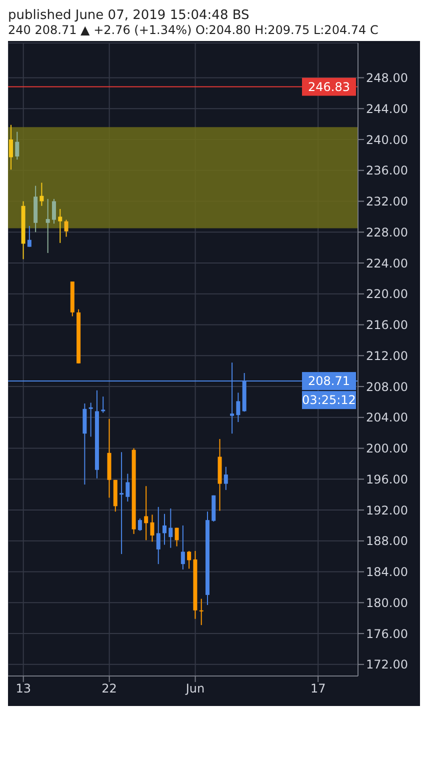 The image size is (428, 767). I want to click on y-tick-label: 220.00, so click(387, 294).